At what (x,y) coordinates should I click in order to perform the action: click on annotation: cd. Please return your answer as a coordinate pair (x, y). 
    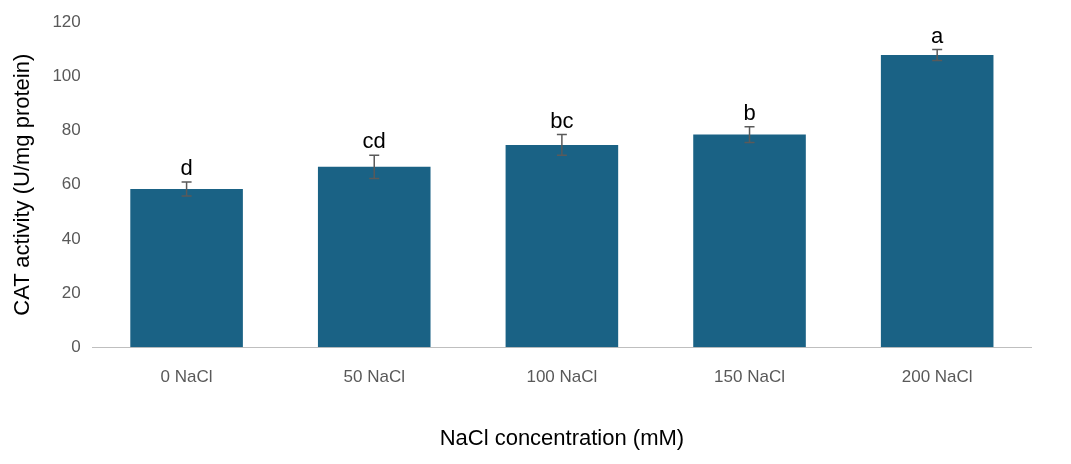
    Looking at the image, I should click on (374, 141).